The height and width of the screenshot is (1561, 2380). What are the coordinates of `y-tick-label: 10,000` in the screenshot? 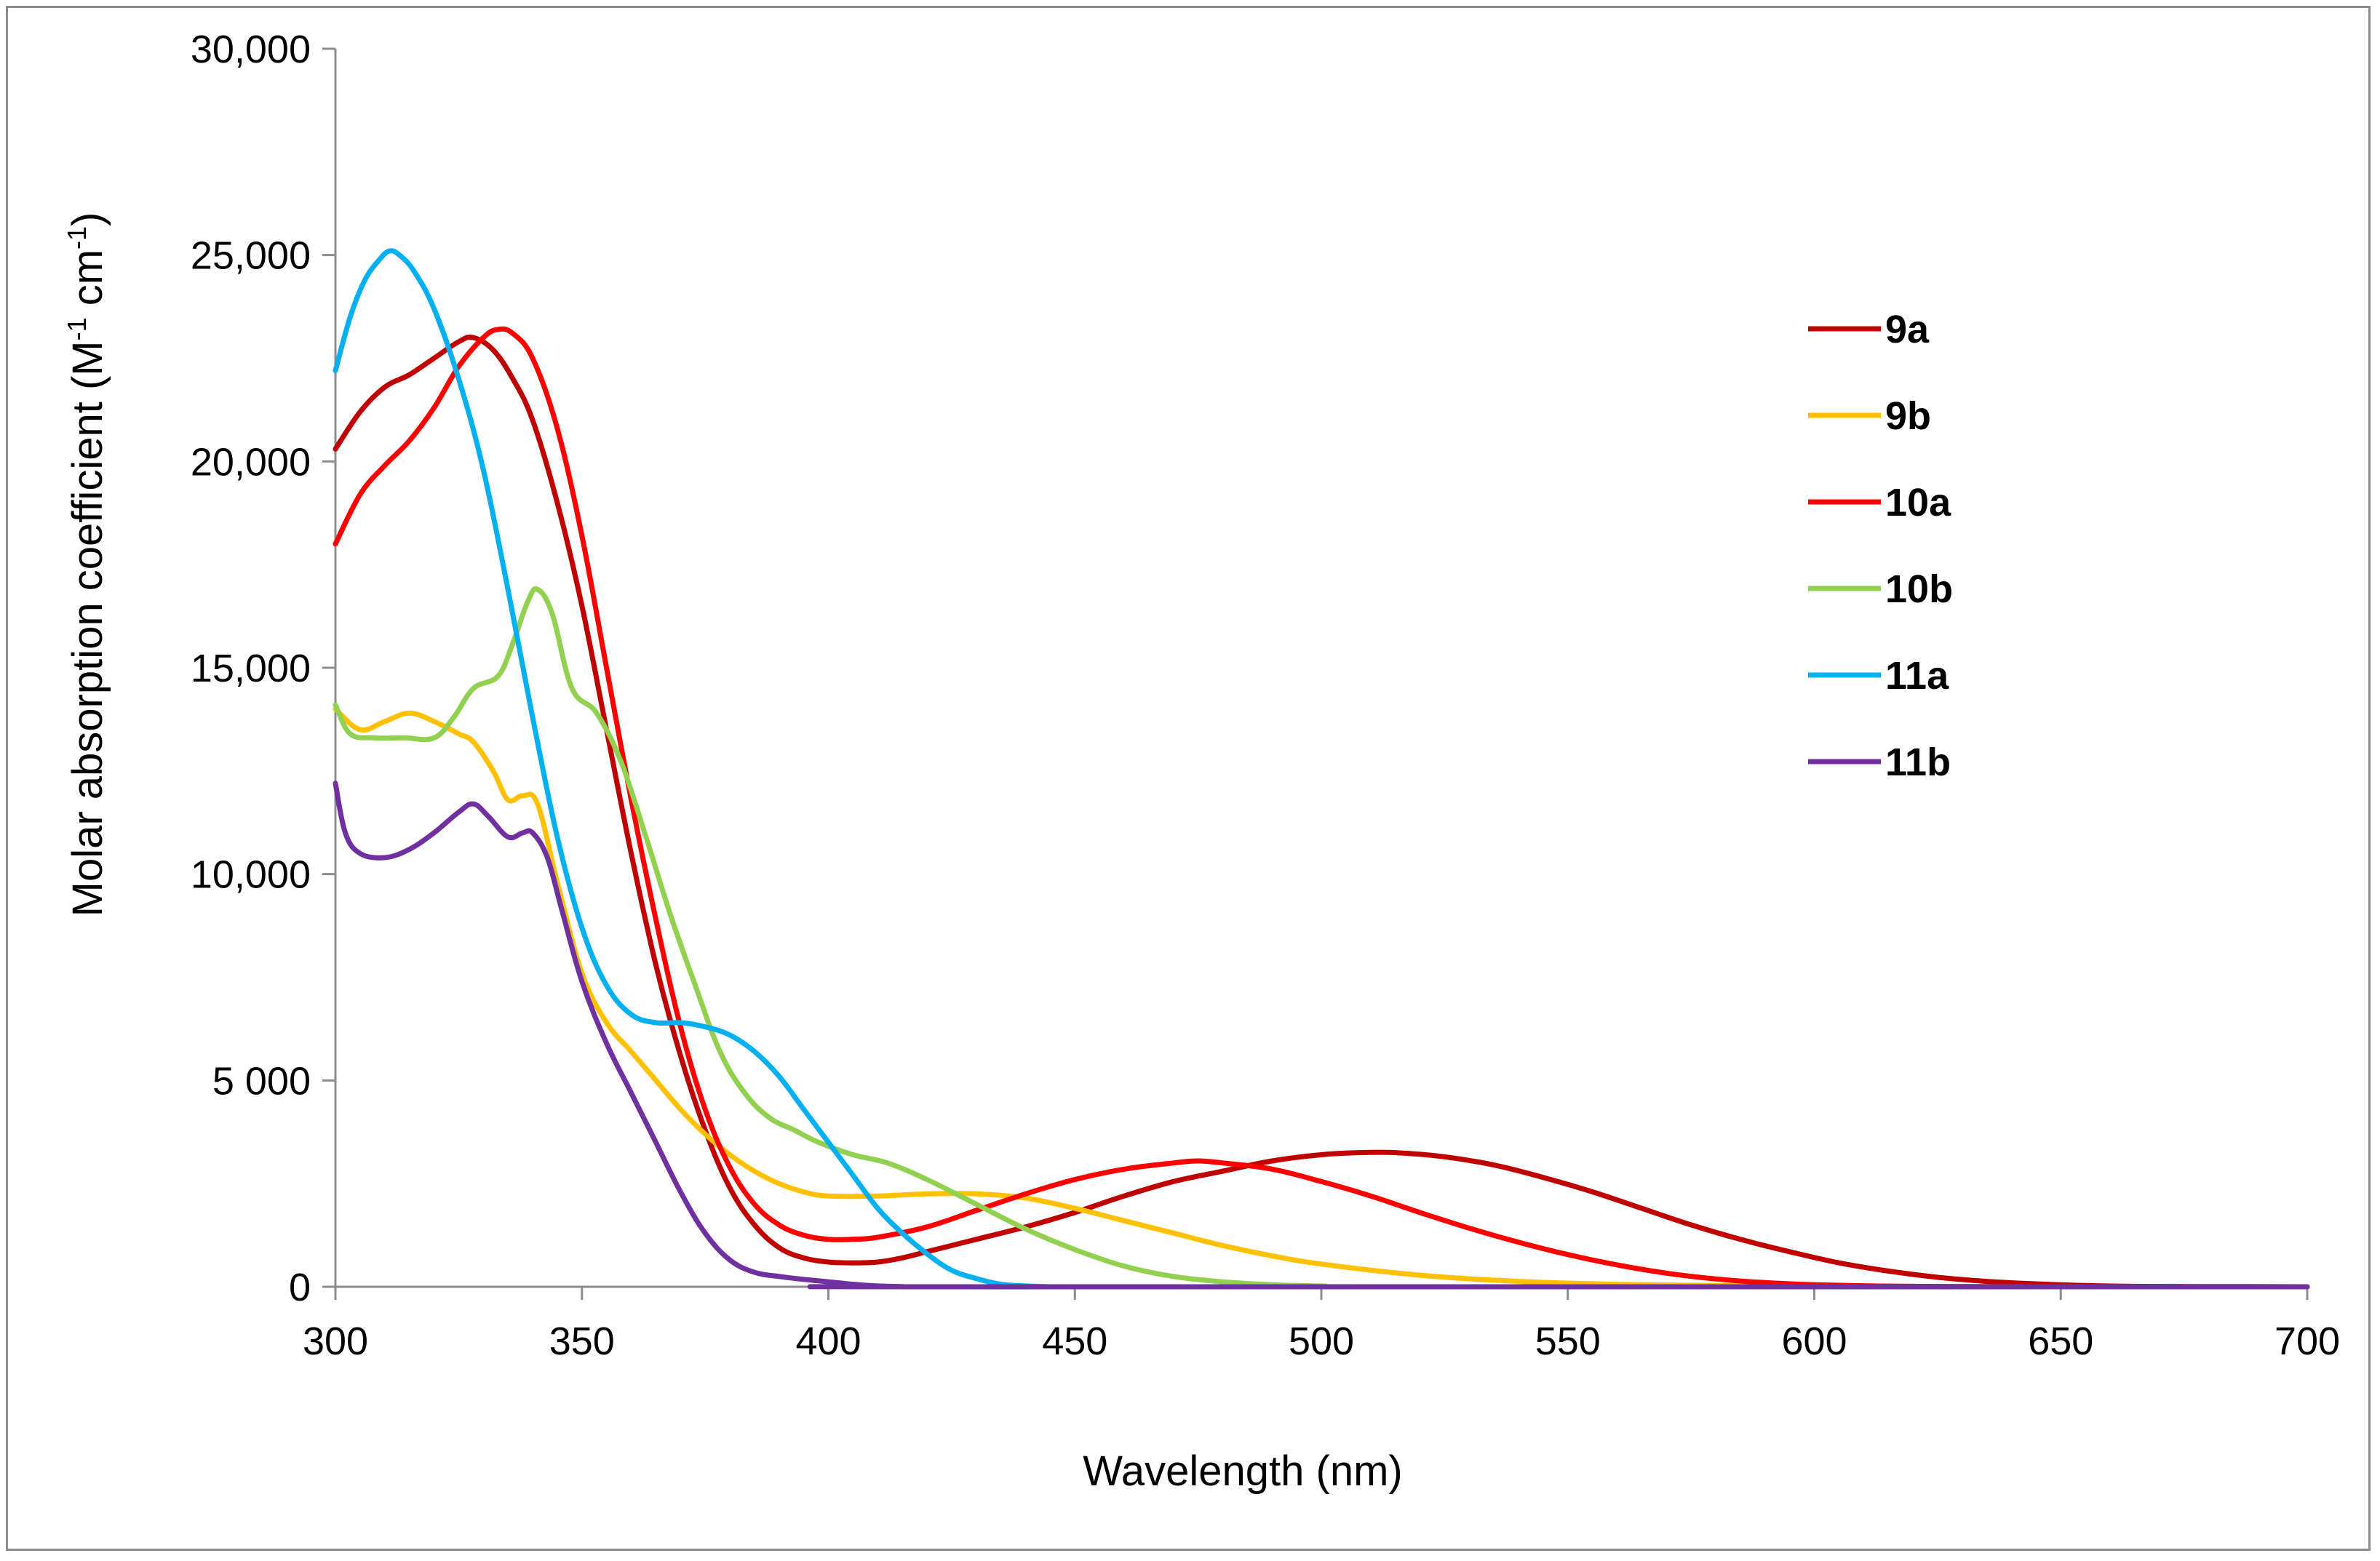 It's located at (251, 875).